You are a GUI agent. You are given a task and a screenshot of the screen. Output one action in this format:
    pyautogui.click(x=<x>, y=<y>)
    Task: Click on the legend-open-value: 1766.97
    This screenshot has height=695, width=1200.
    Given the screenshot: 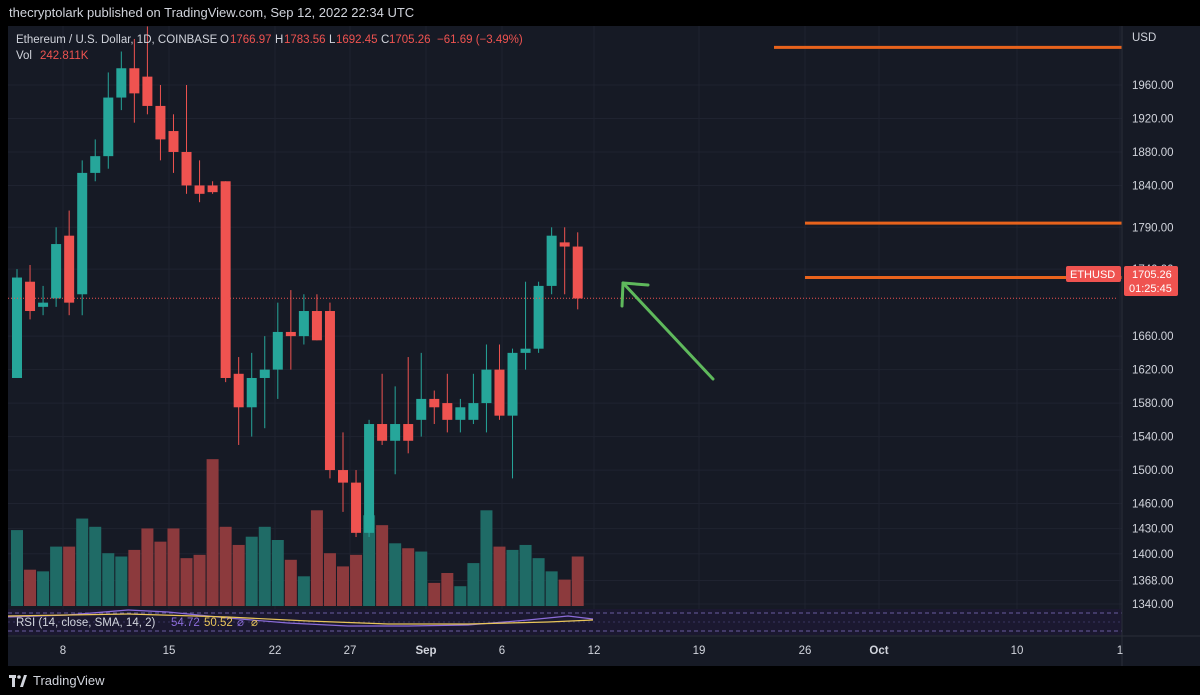 What is the action you would take?
    pyautogui.click(x=251, y=40)
    